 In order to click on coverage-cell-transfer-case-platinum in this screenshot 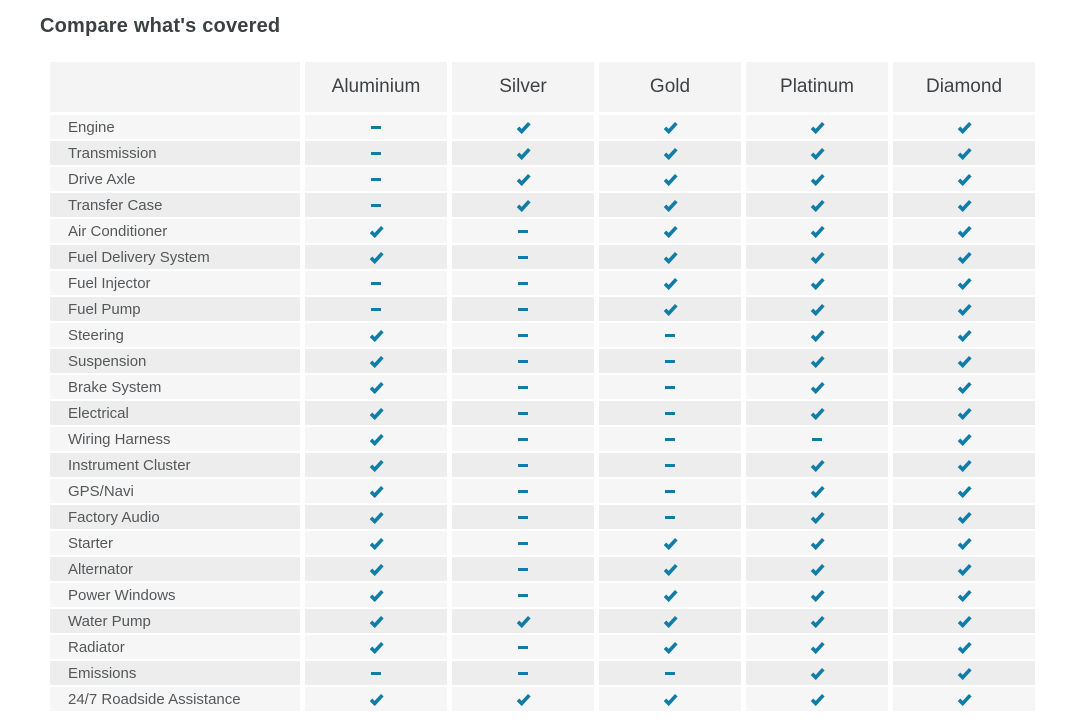, I will do `click(817, 205)`.